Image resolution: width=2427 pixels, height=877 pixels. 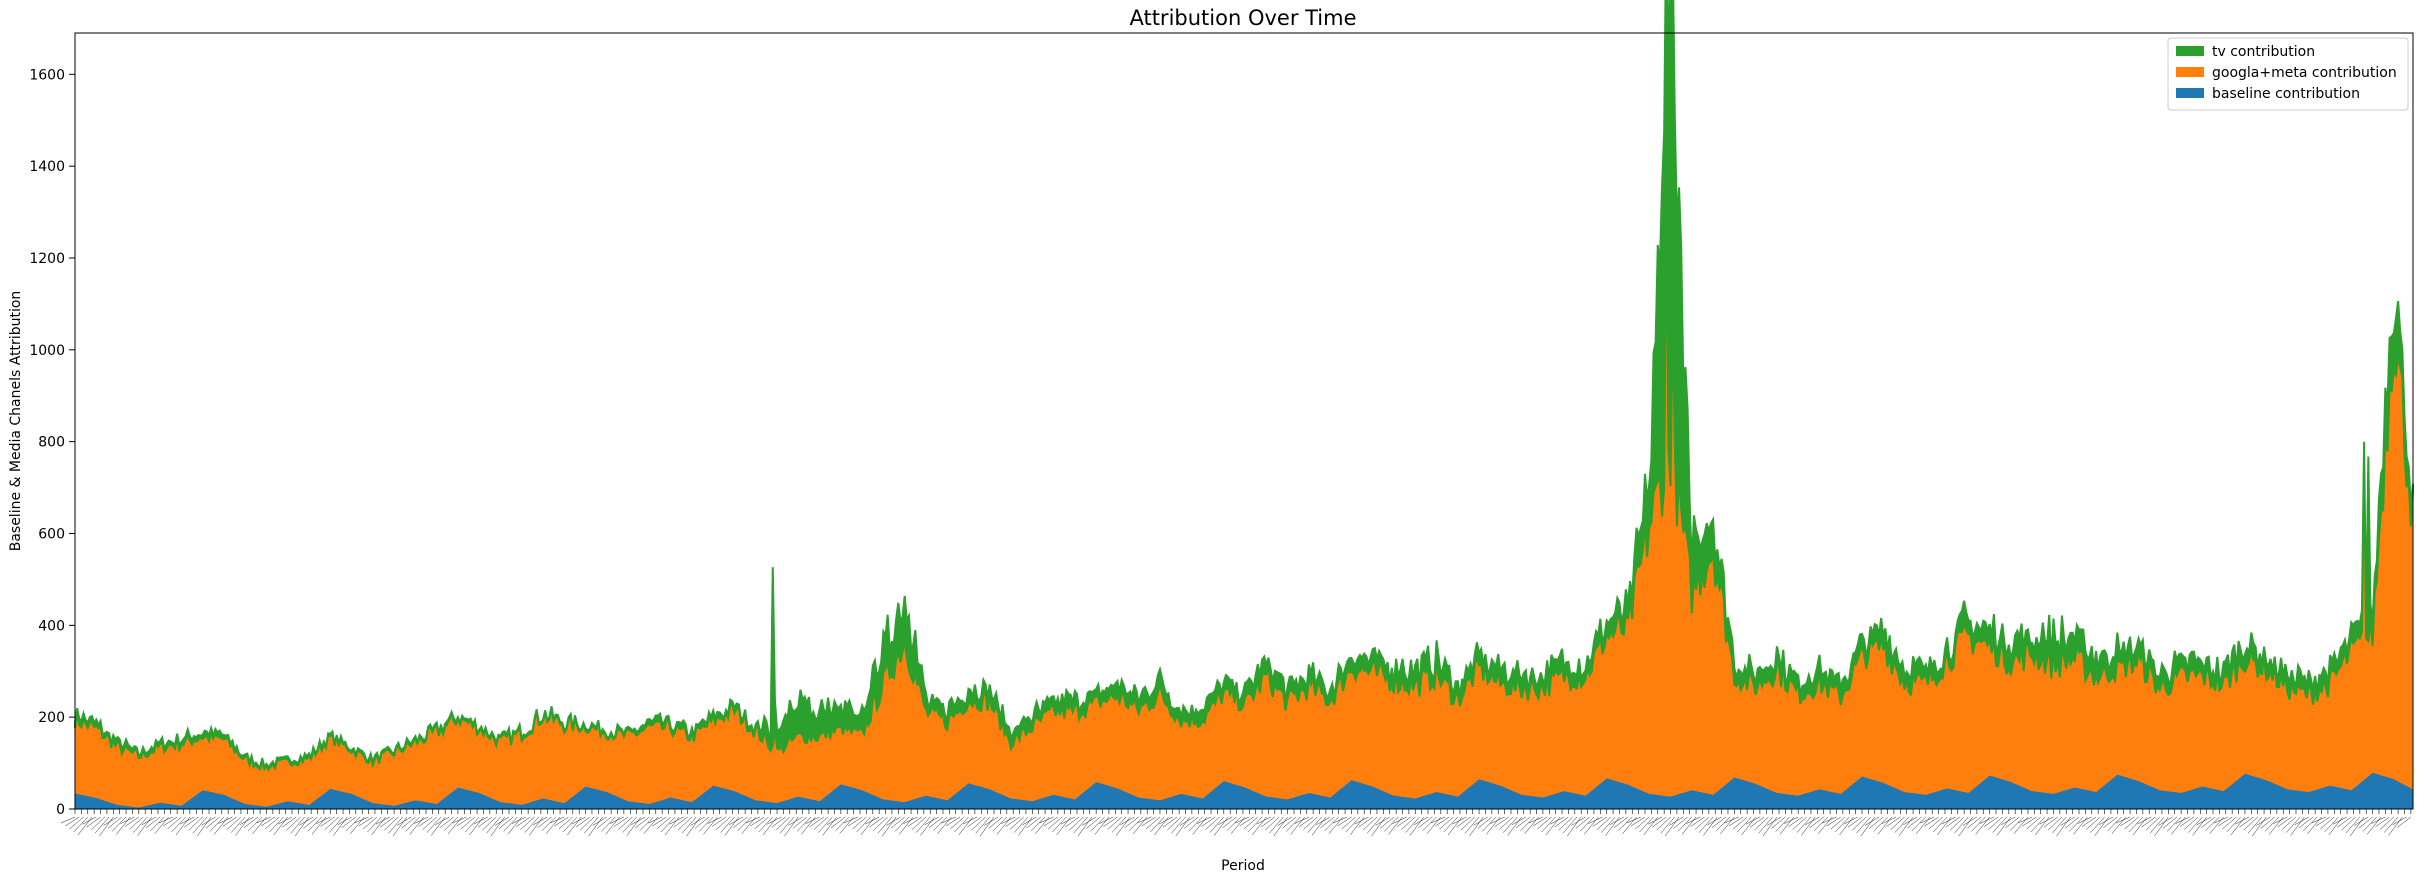 I want to click on y-tick-label: 1400, so click(x=47, y=167).